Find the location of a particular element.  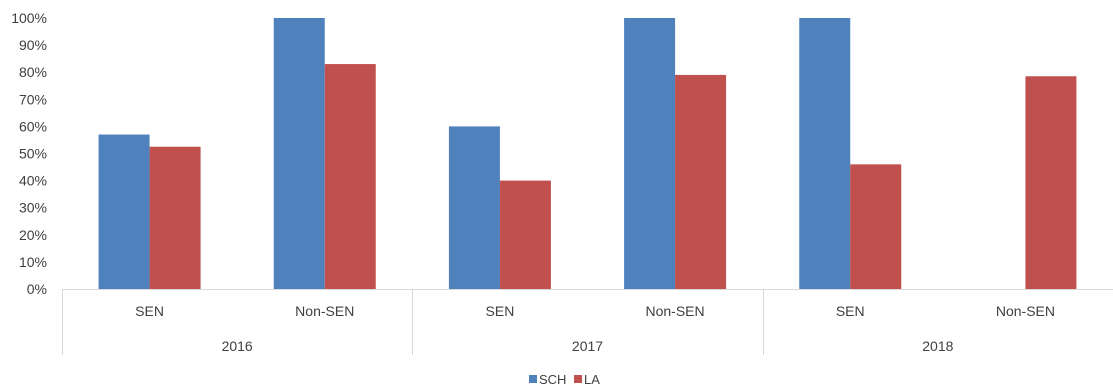

y-tick-label: 30% is located at coordinates (33, 208).